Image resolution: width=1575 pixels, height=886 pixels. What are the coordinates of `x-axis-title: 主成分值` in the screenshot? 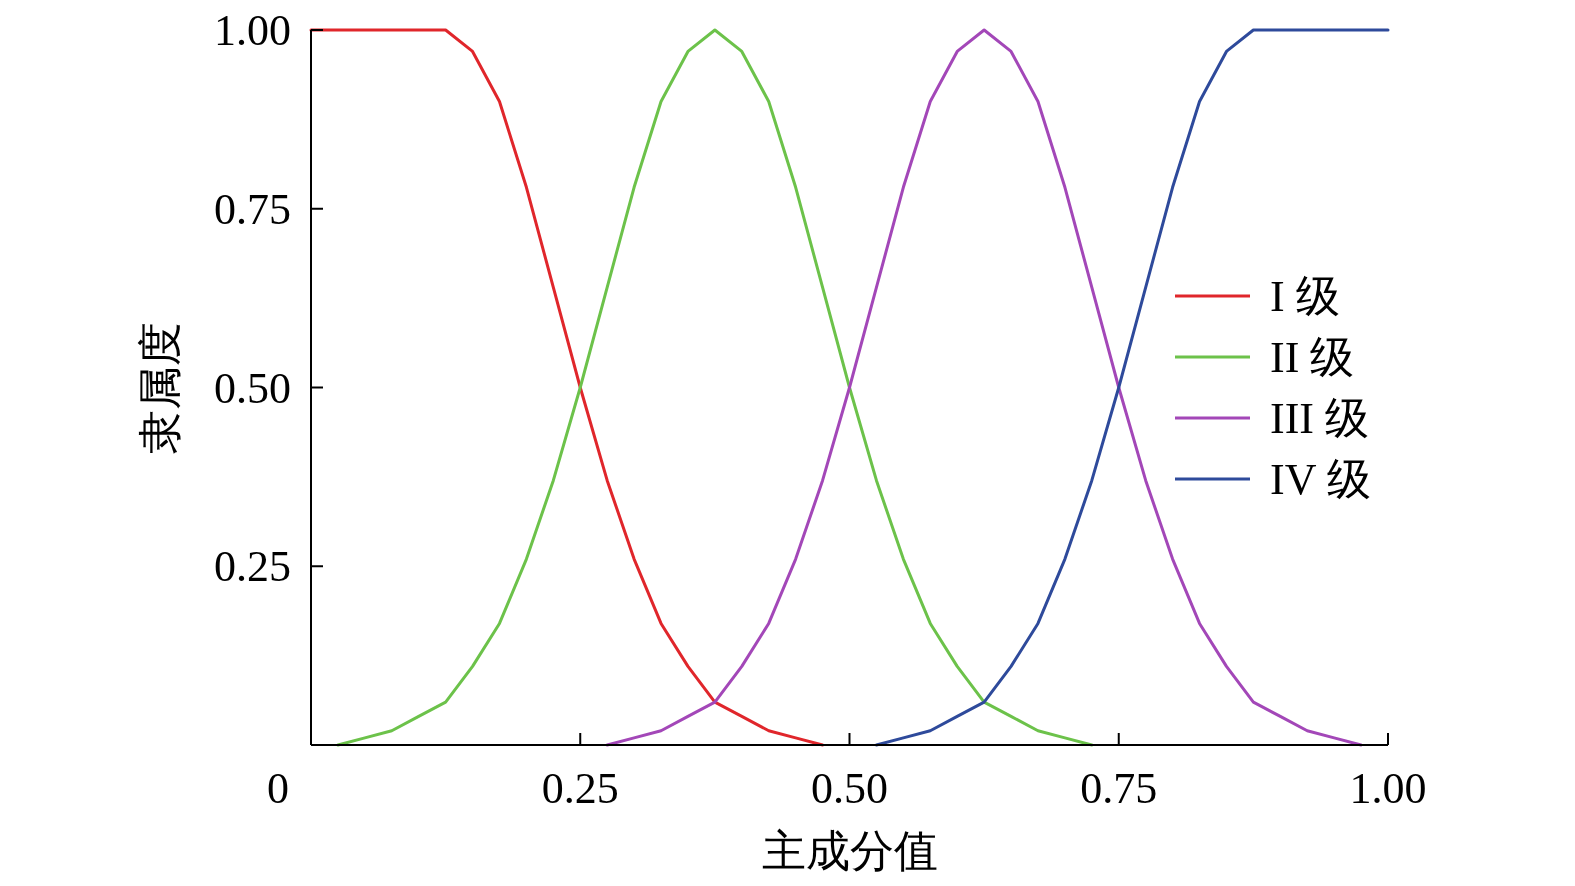 It's located at (849, 851).